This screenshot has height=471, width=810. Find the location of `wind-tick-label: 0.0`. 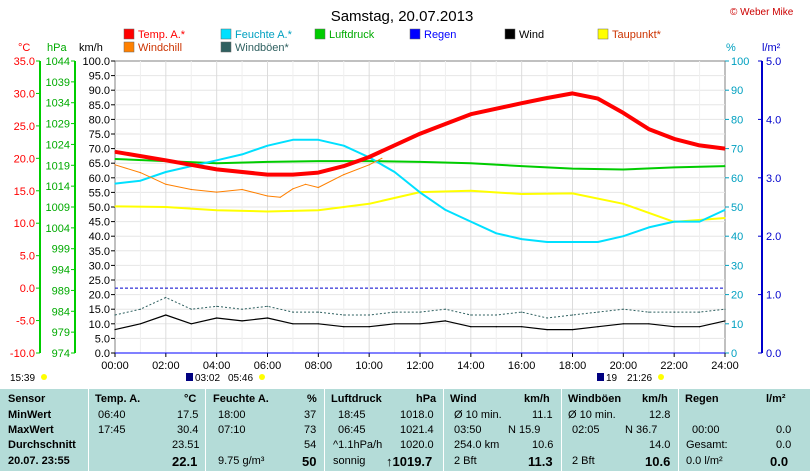

wind-tick-label: 0.0 is located at coordinates (102, 354).